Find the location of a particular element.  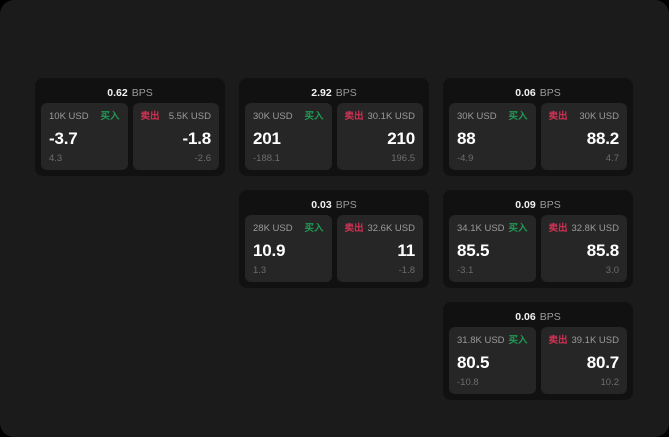

buy-size-label: 10K USD is located at coordinates (69, 117).